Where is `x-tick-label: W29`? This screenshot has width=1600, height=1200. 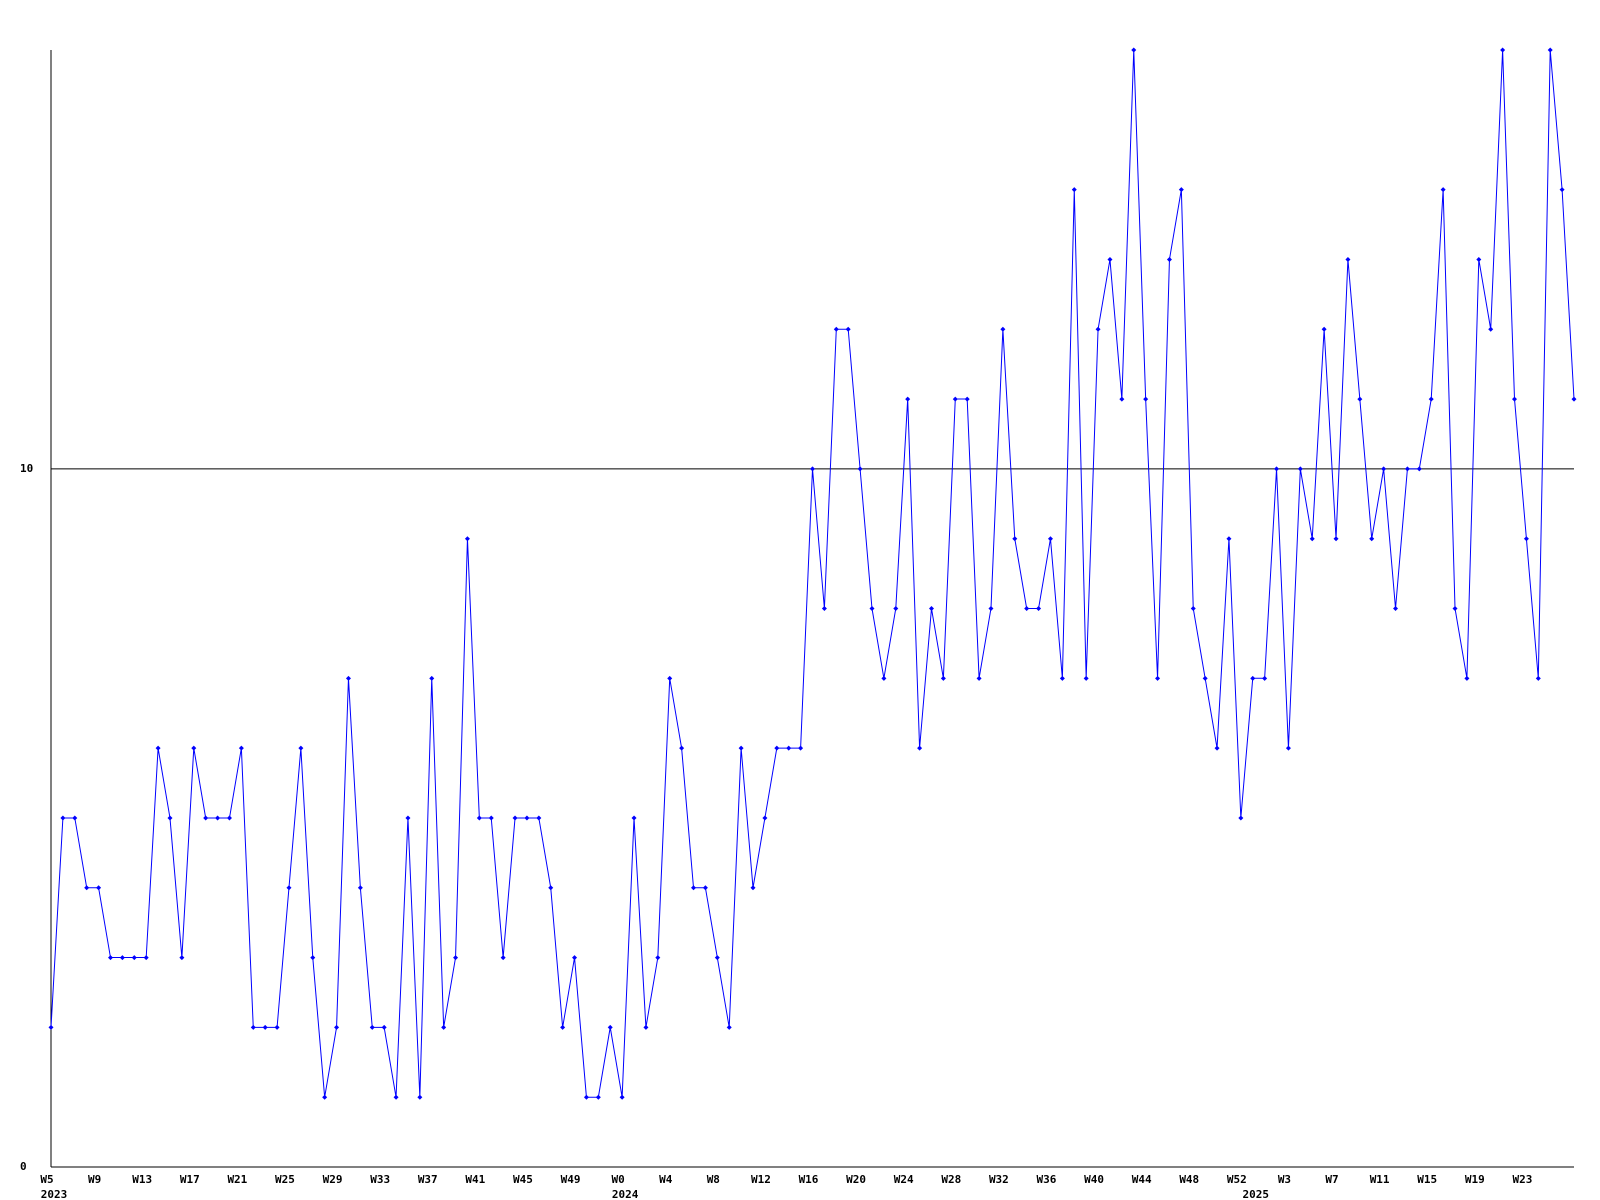 x-tick-label: W29 is located at coordinates (333, 1179).